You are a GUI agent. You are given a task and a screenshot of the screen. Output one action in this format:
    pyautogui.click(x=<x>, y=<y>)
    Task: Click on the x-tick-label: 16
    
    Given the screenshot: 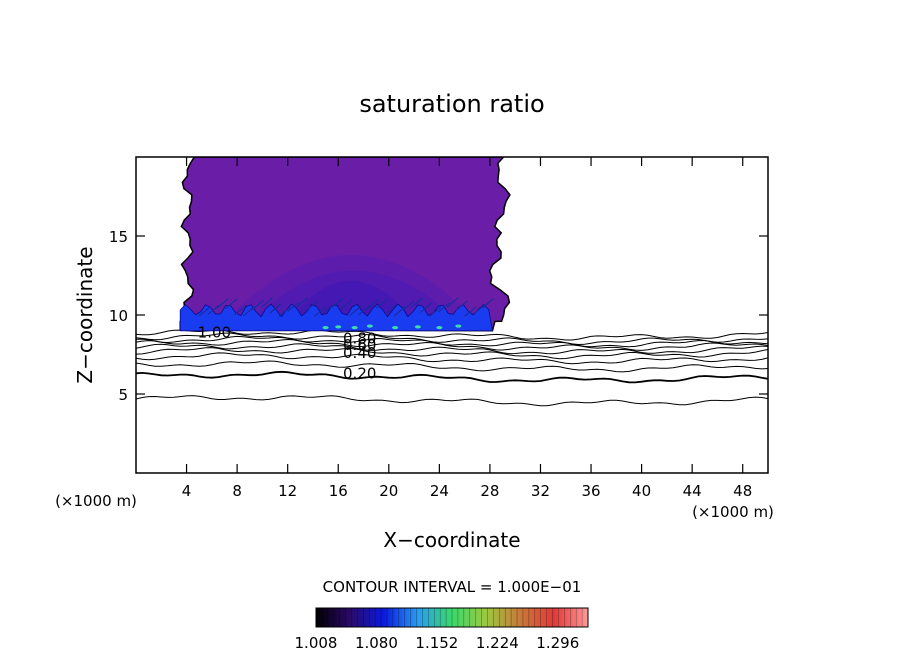 What is the action you would take?
    pyautogui.click(x=338, y=491)
    